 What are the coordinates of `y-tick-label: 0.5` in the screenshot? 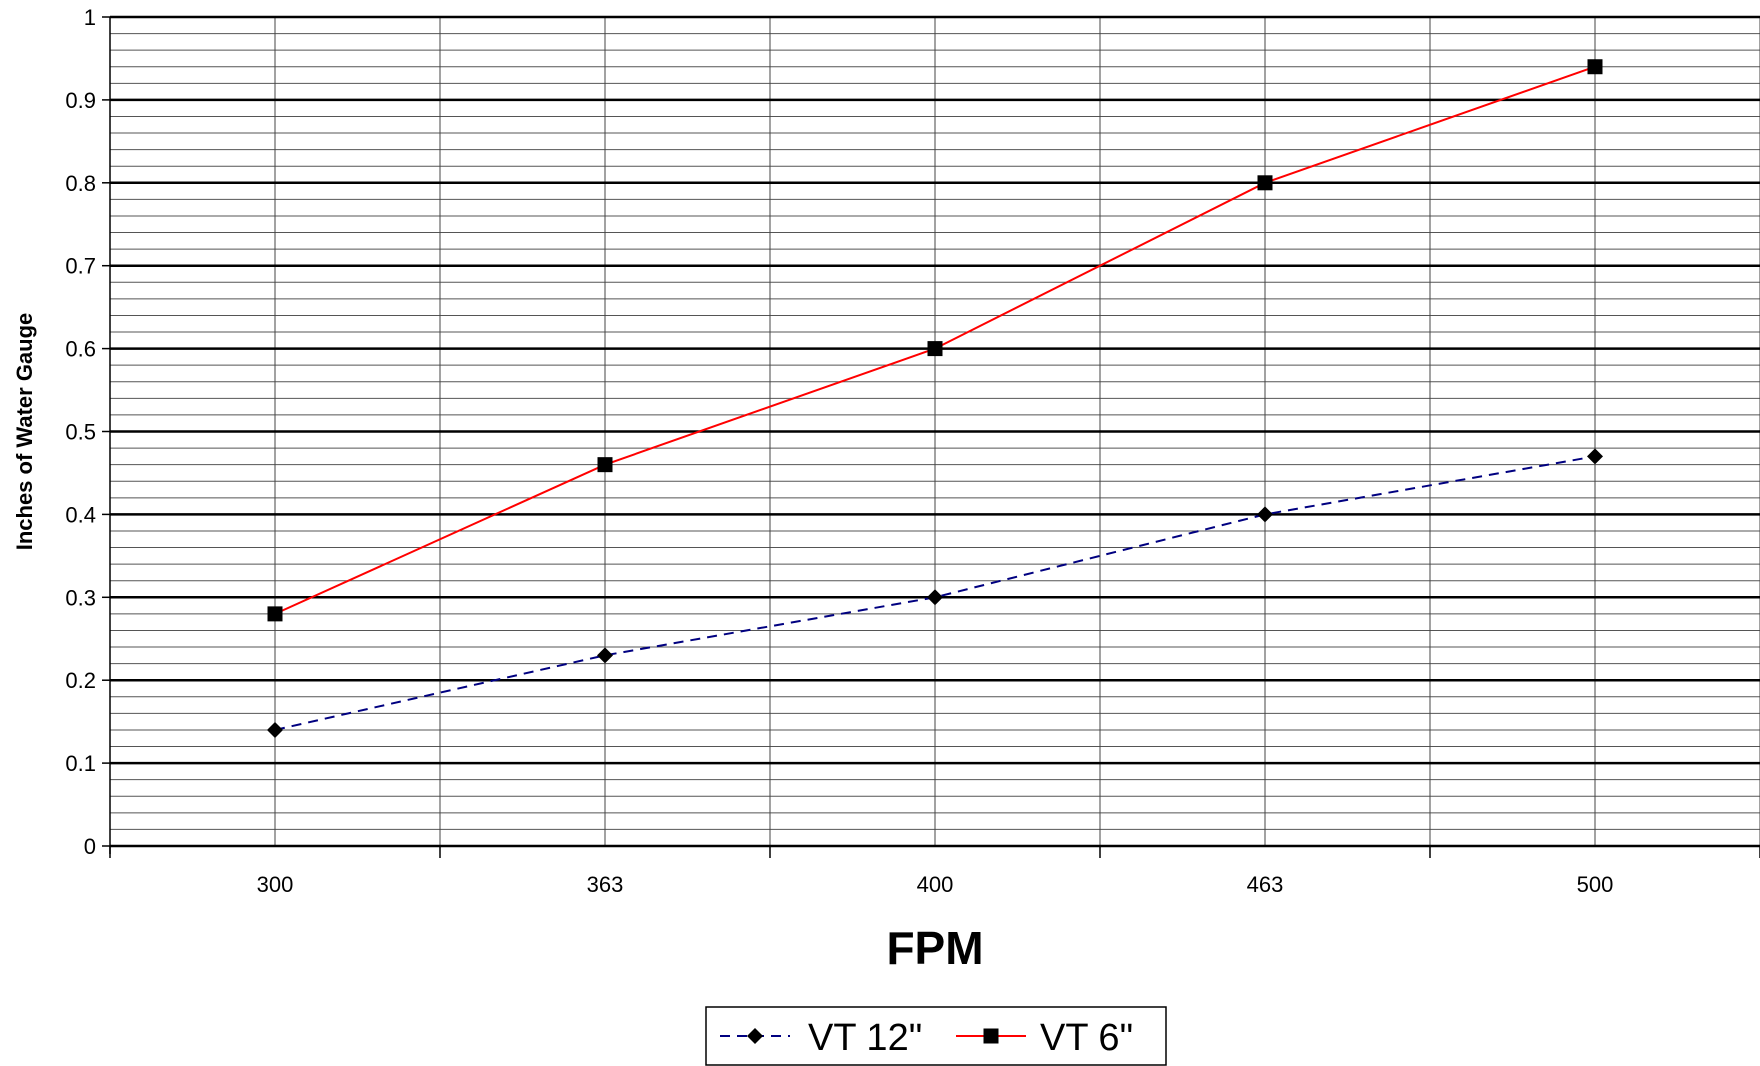 It's located at (80, 432).